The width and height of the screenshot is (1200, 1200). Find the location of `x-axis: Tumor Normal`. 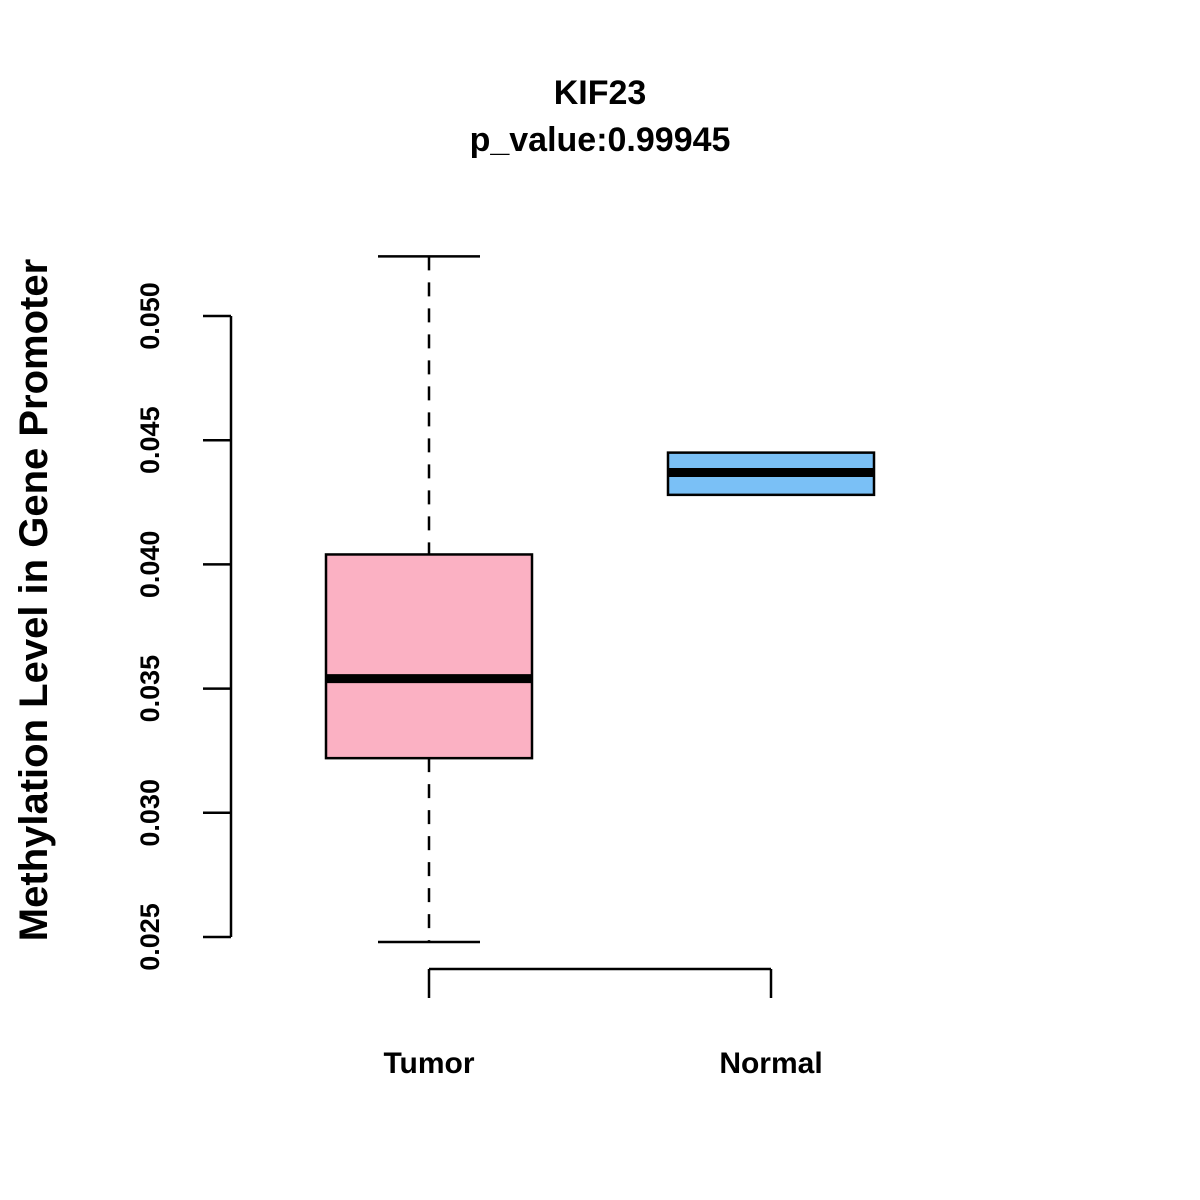

x-axis: Tumor Normal is located at coordinates (603, 1023).